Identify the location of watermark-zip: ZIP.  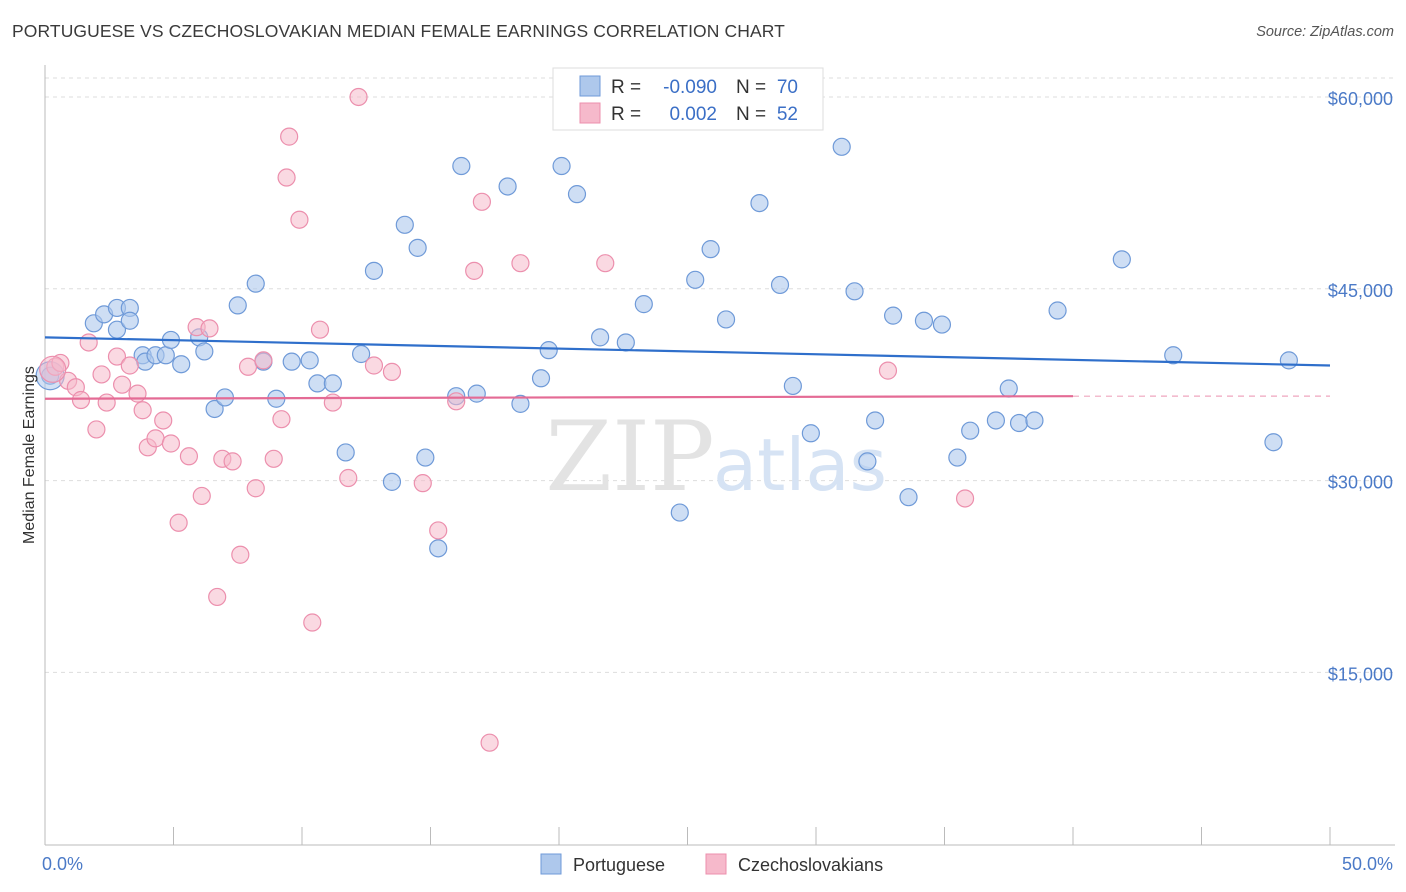
(629, 457).